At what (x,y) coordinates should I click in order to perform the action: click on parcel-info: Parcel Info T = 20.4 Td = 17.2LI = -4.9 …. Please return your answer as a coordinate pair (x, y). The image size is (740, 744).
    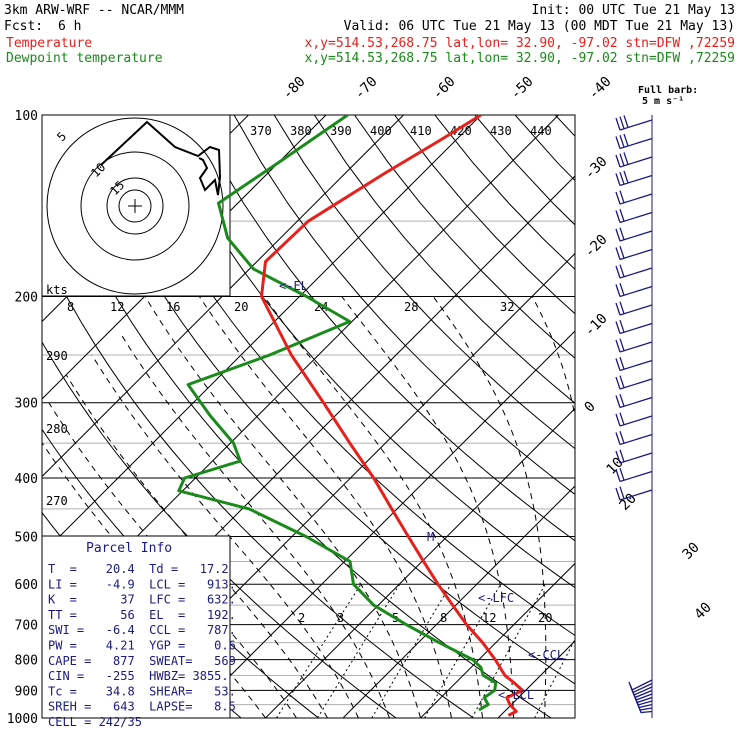
    Looking at the image, I should click on (139, 632).